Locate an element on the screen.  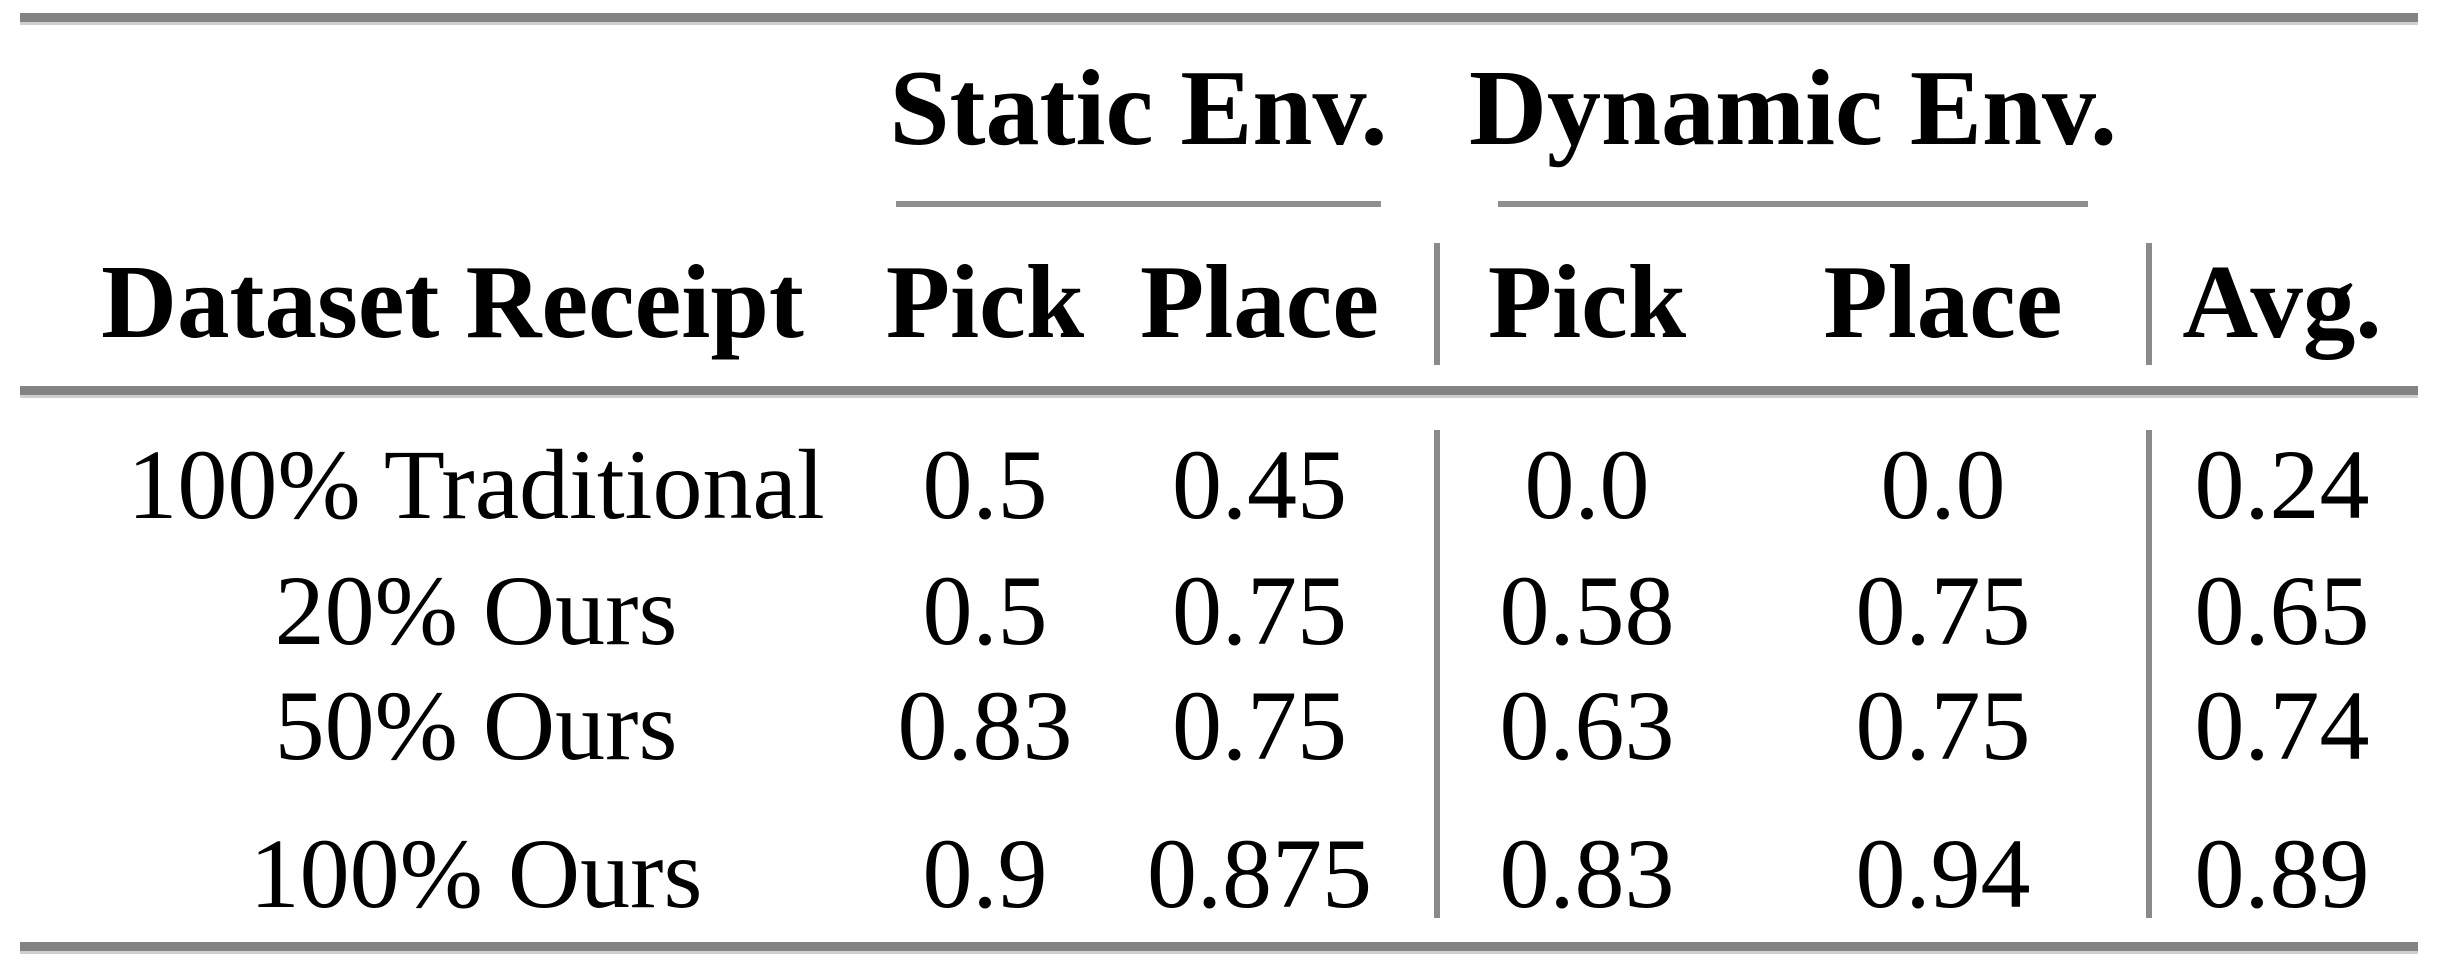
group-header-static-cell: Static Env. is located at coordinates (1159, 110).